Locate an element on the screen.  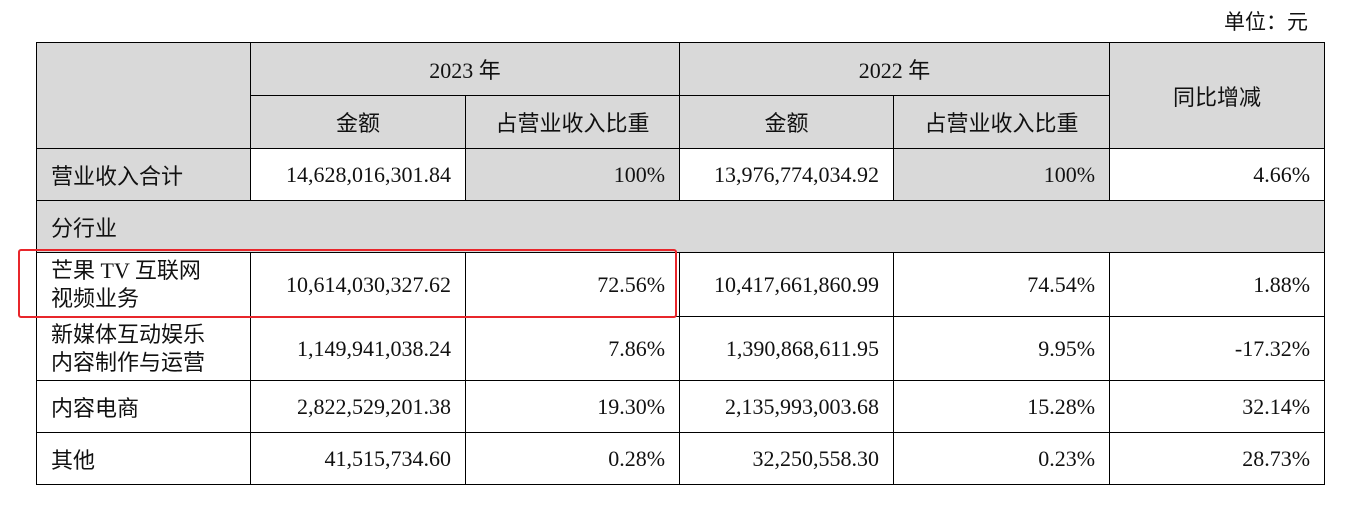
ratio-2023: 0.28% is located at coordinates (572, 458).